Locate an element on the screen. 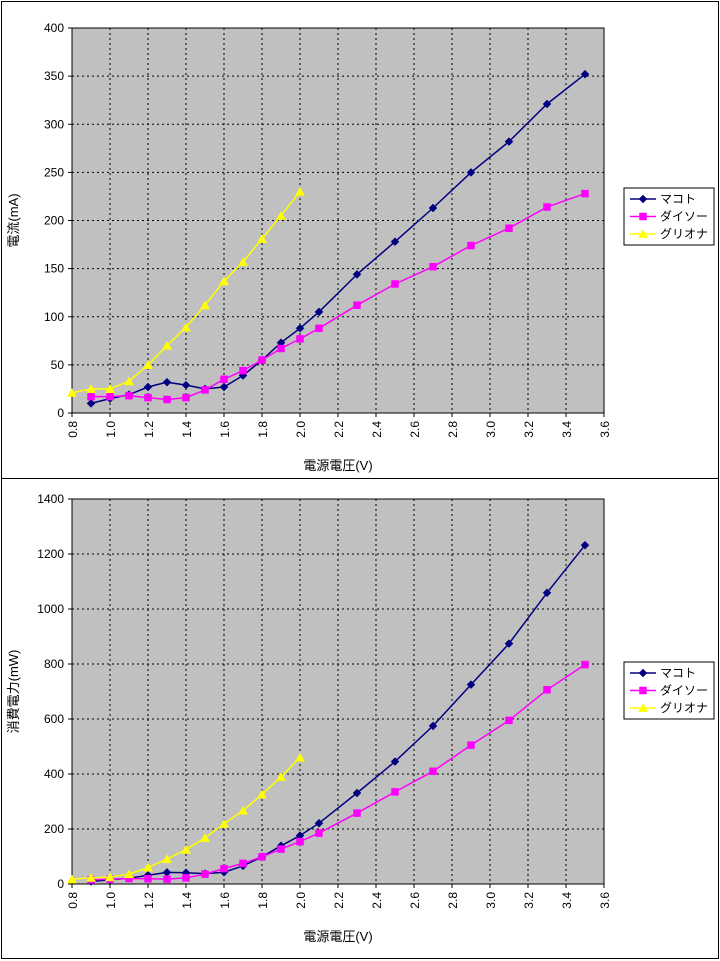 Image resolution: width=720 pixels, height=961 pixels. x-tick-label: 3.4 is located at coordinates (567, 900).